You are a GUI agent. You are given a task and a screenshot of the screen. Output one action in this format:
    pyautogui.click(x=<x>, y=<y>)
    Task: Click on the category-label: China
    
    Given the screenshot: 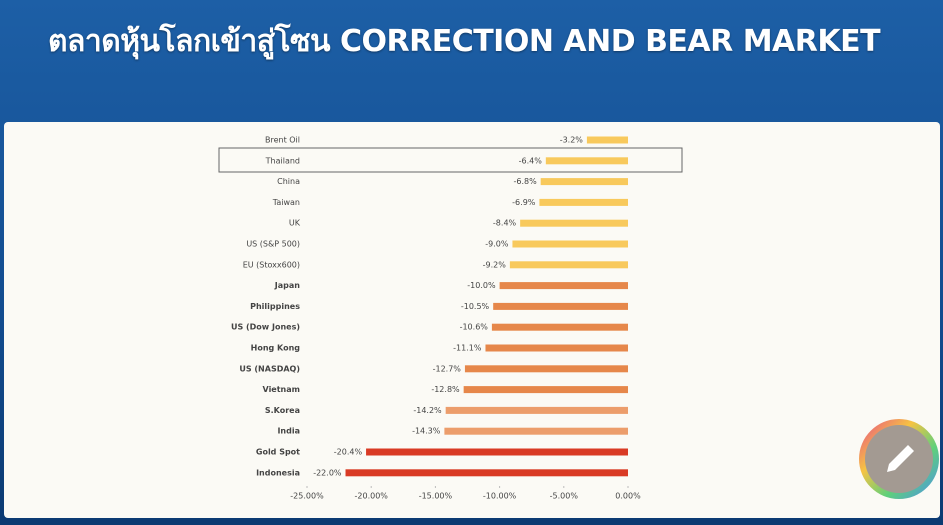 What is the action you would take?
    pyautogui.click(x=288, y=181)
    